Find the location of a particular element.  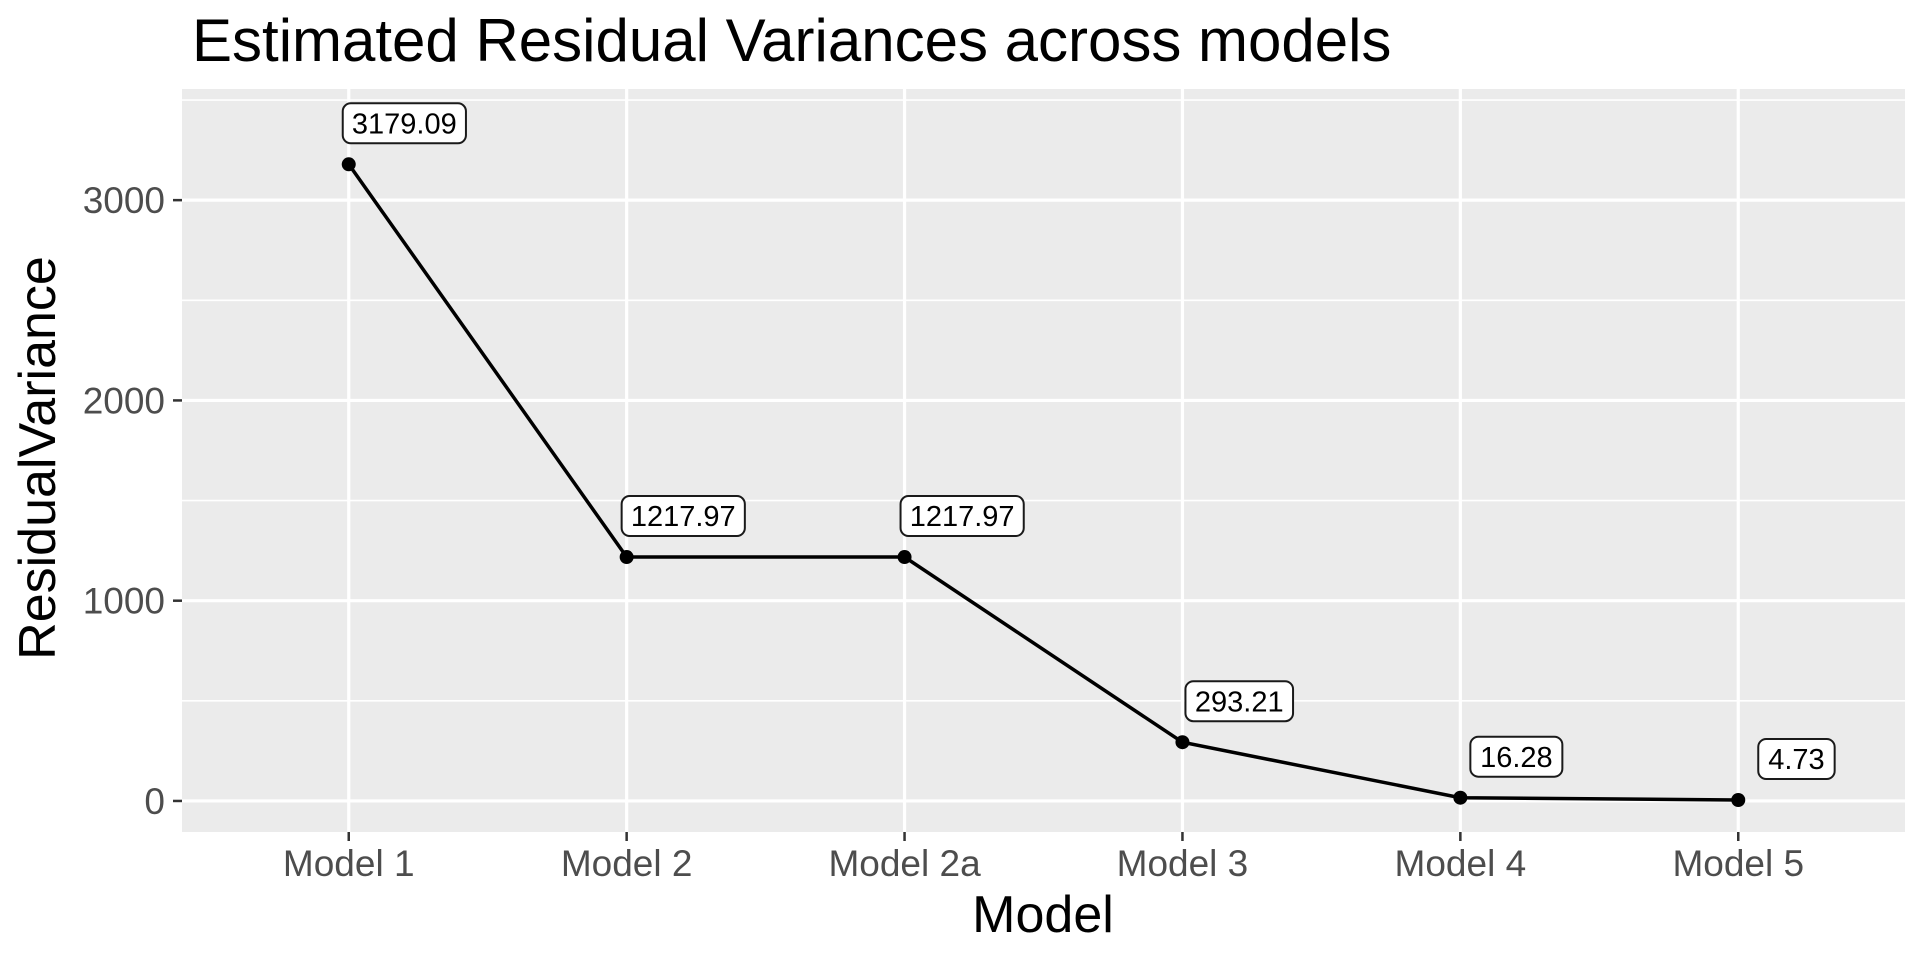

point-label: 16.28 is located at coordinates (1516, 758).